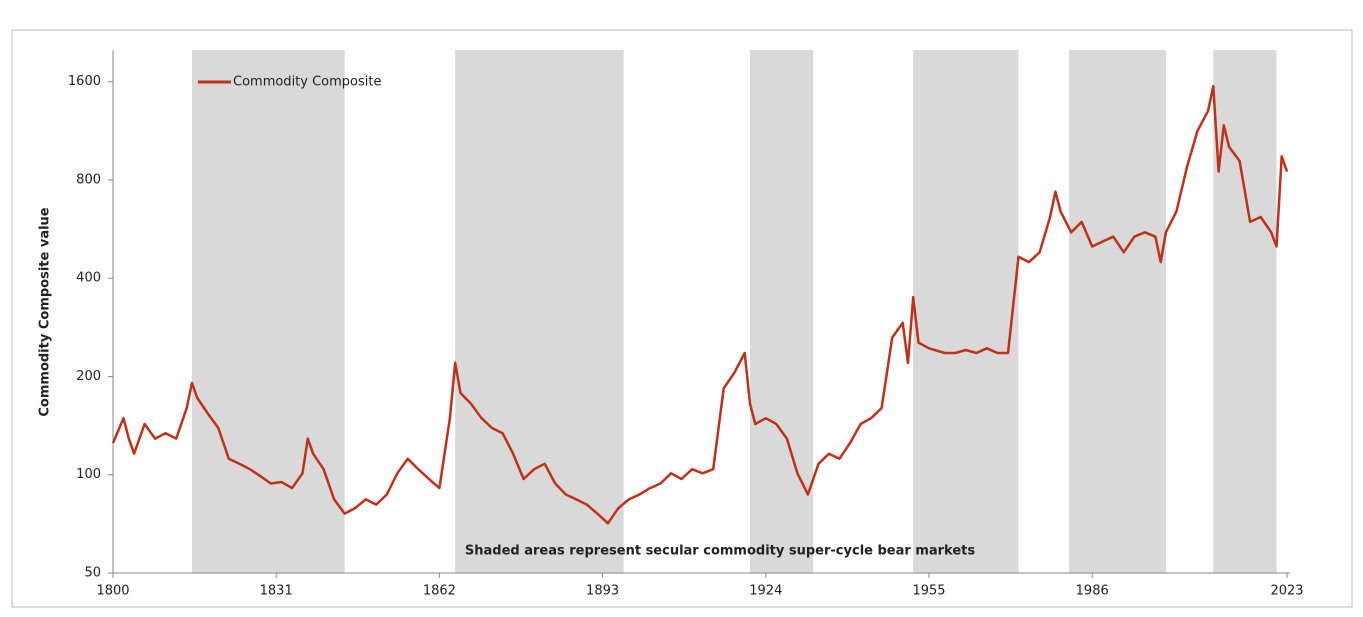  What do you see at coordinates (307, 82) in the screenshot?
I see `legend-label: Commodity Composite` at bounding box center [307, 82].